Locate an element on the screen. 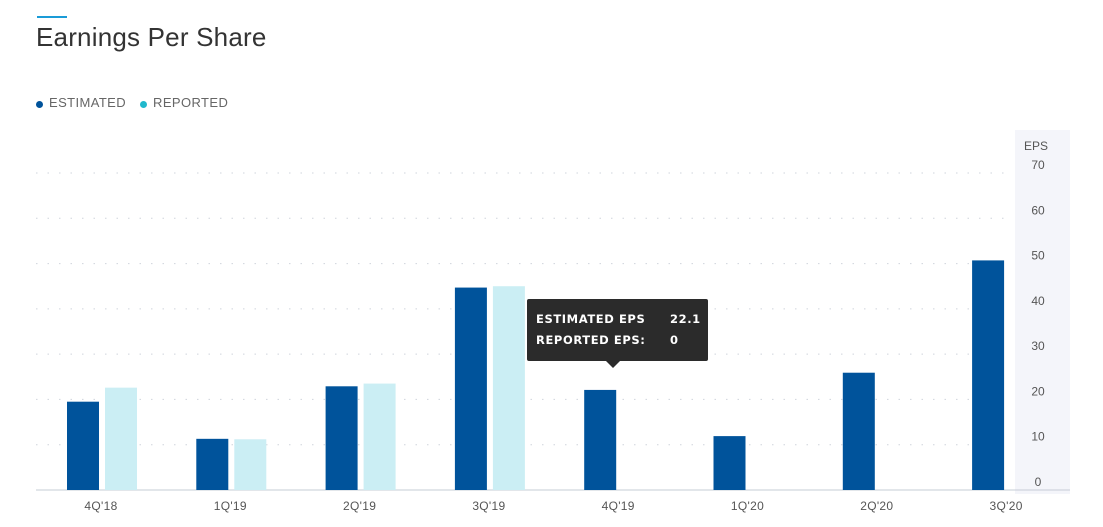 The image size is (1103, 527). x-tick-label-5: 1Q'20 is located at coordinates (747, 506).